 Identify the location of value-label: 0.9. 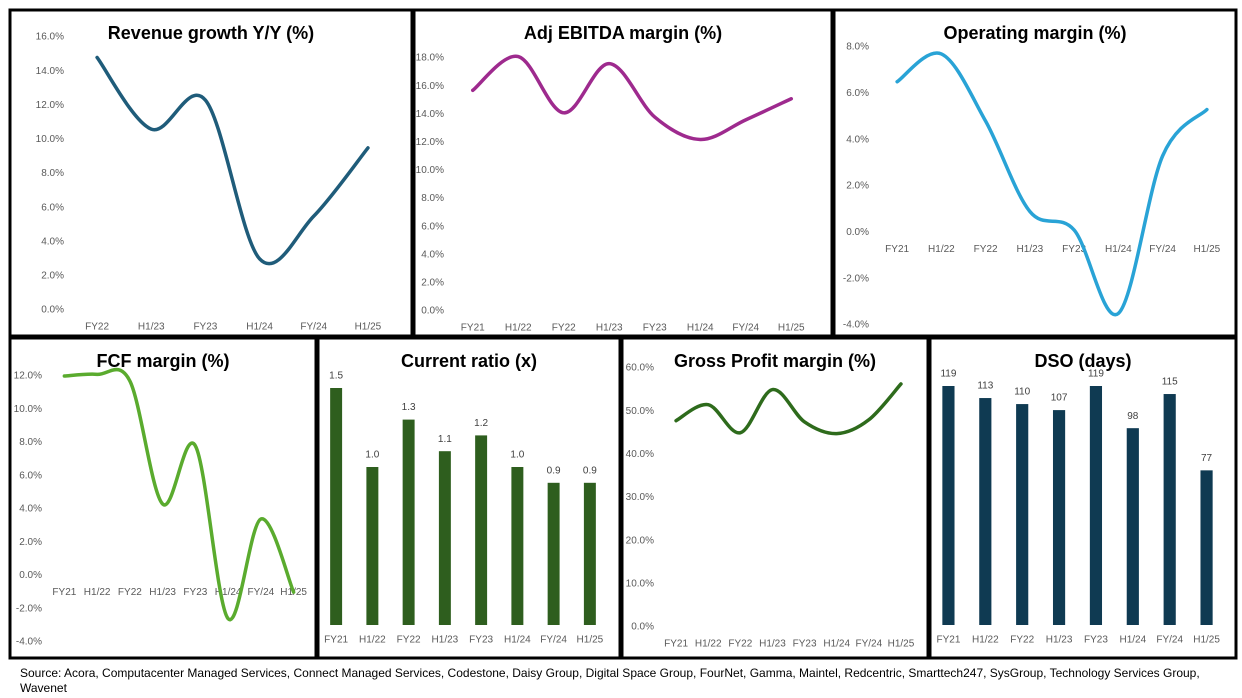
(554, 470).